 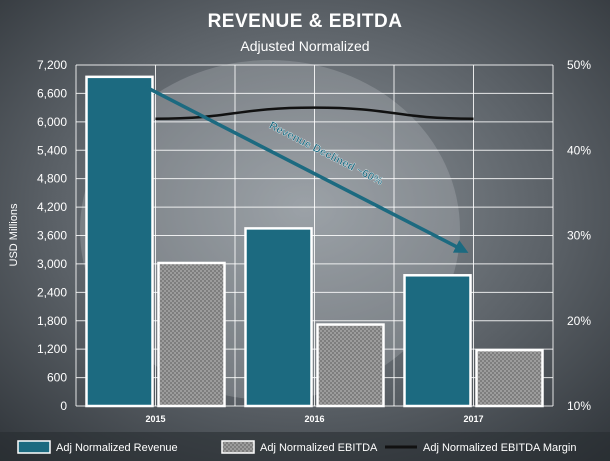 I want to click on x-tick-label: 2016, so click(x=314, y=419).